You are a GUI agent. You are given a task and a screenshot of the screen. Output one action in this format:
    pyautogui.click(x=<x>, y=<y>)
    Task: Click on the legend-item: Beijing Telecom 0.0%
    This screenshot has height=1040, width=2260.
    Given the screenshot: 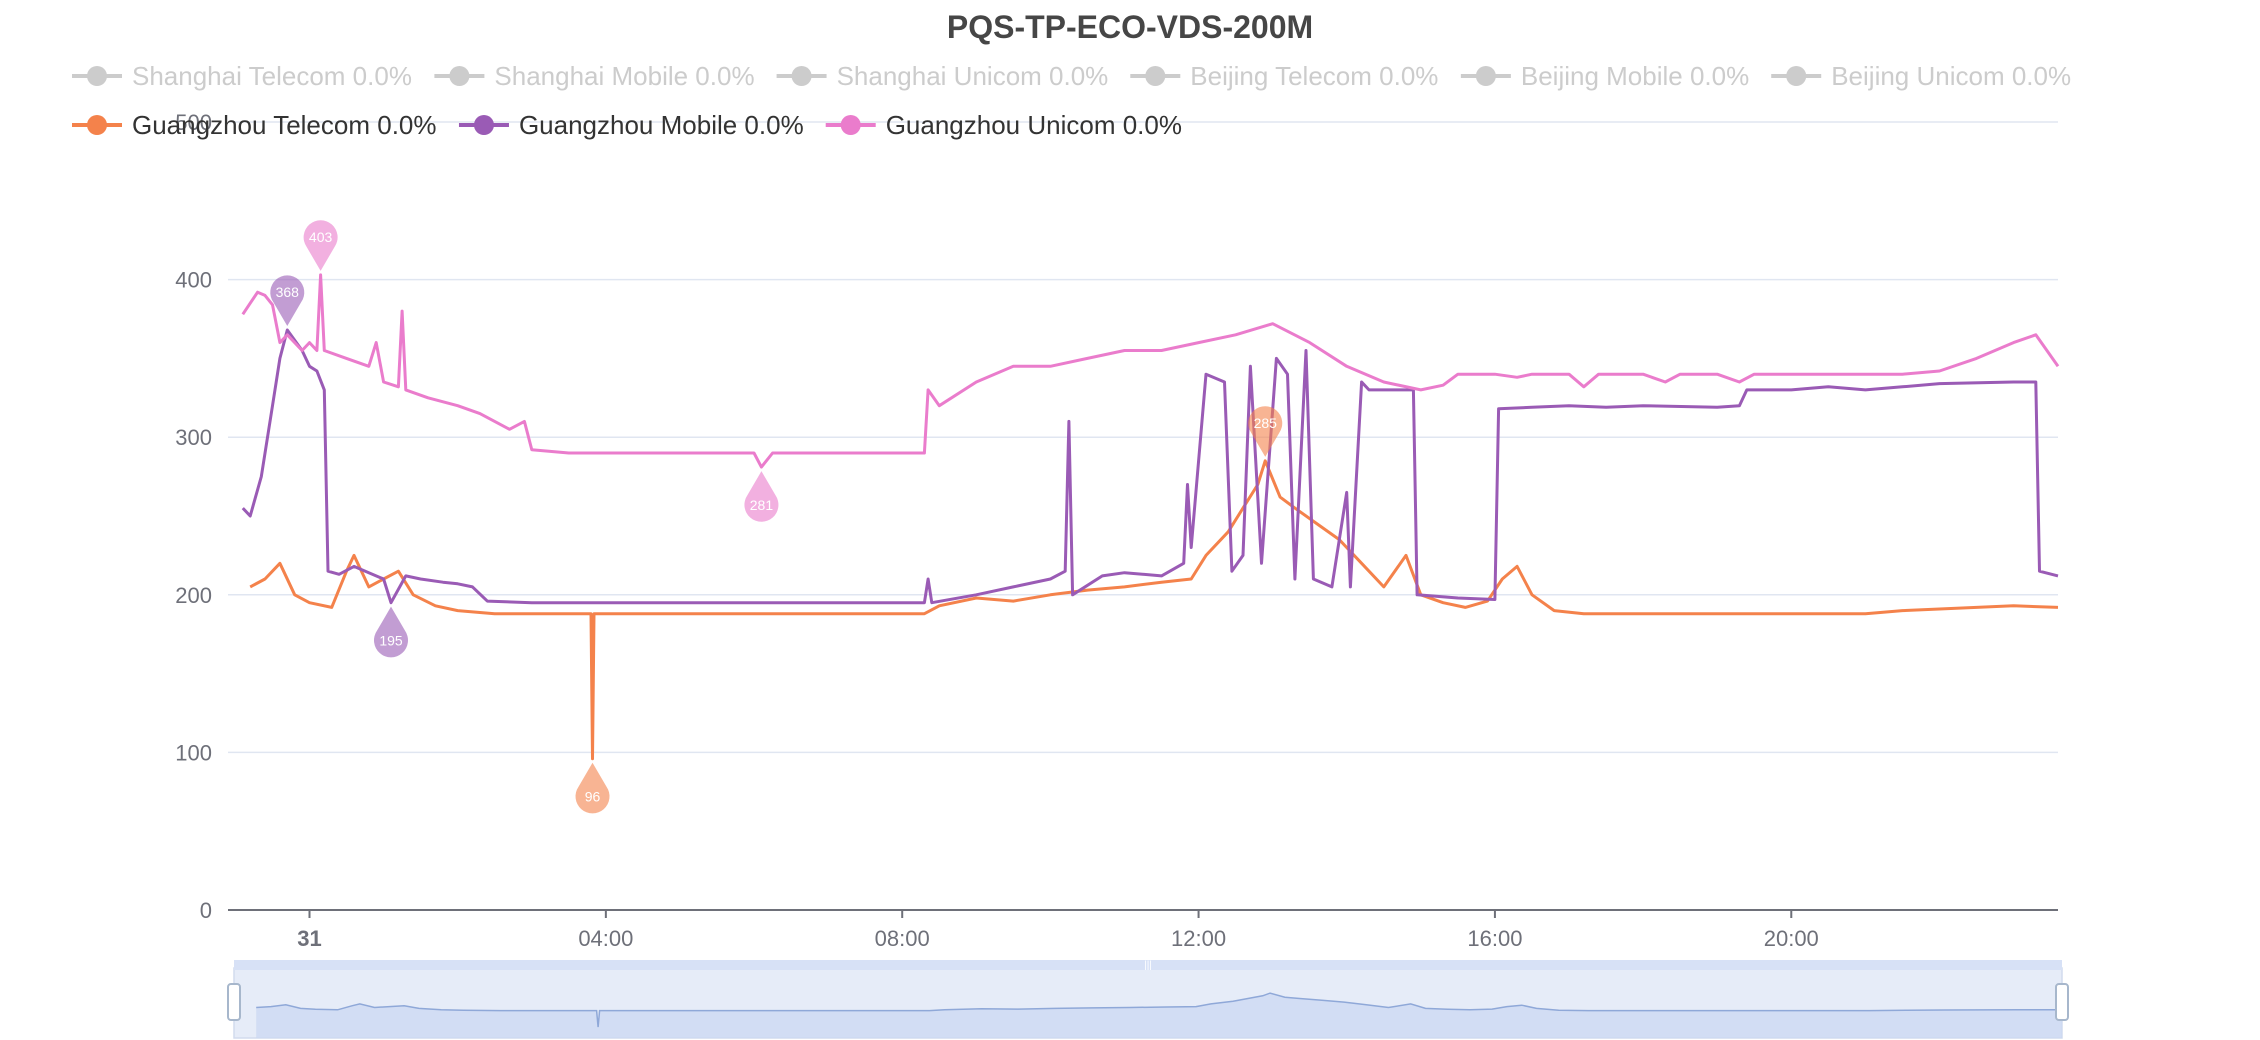 What is the action you would take?
    pyautogui.click(x=1284, y=76)
    